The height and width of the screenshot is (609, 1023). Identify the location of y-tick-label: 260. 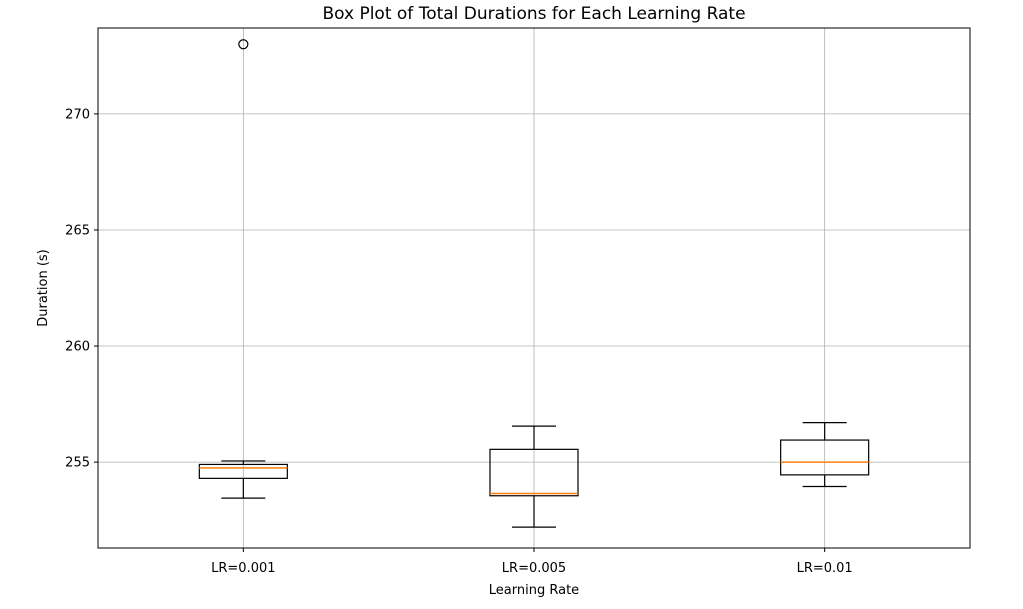
(77, 347).